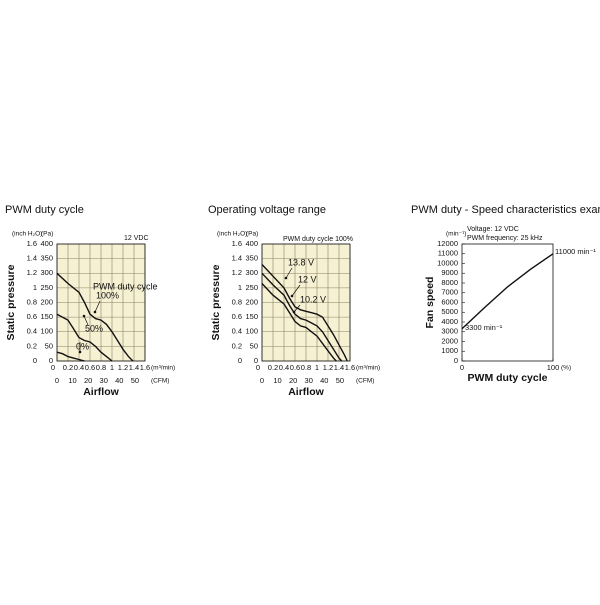 This screenshot has height=605, width=600. Describe the element at coordinates (293, 380) in the screenshot. I see `x2-tick-label: 20` at that location.